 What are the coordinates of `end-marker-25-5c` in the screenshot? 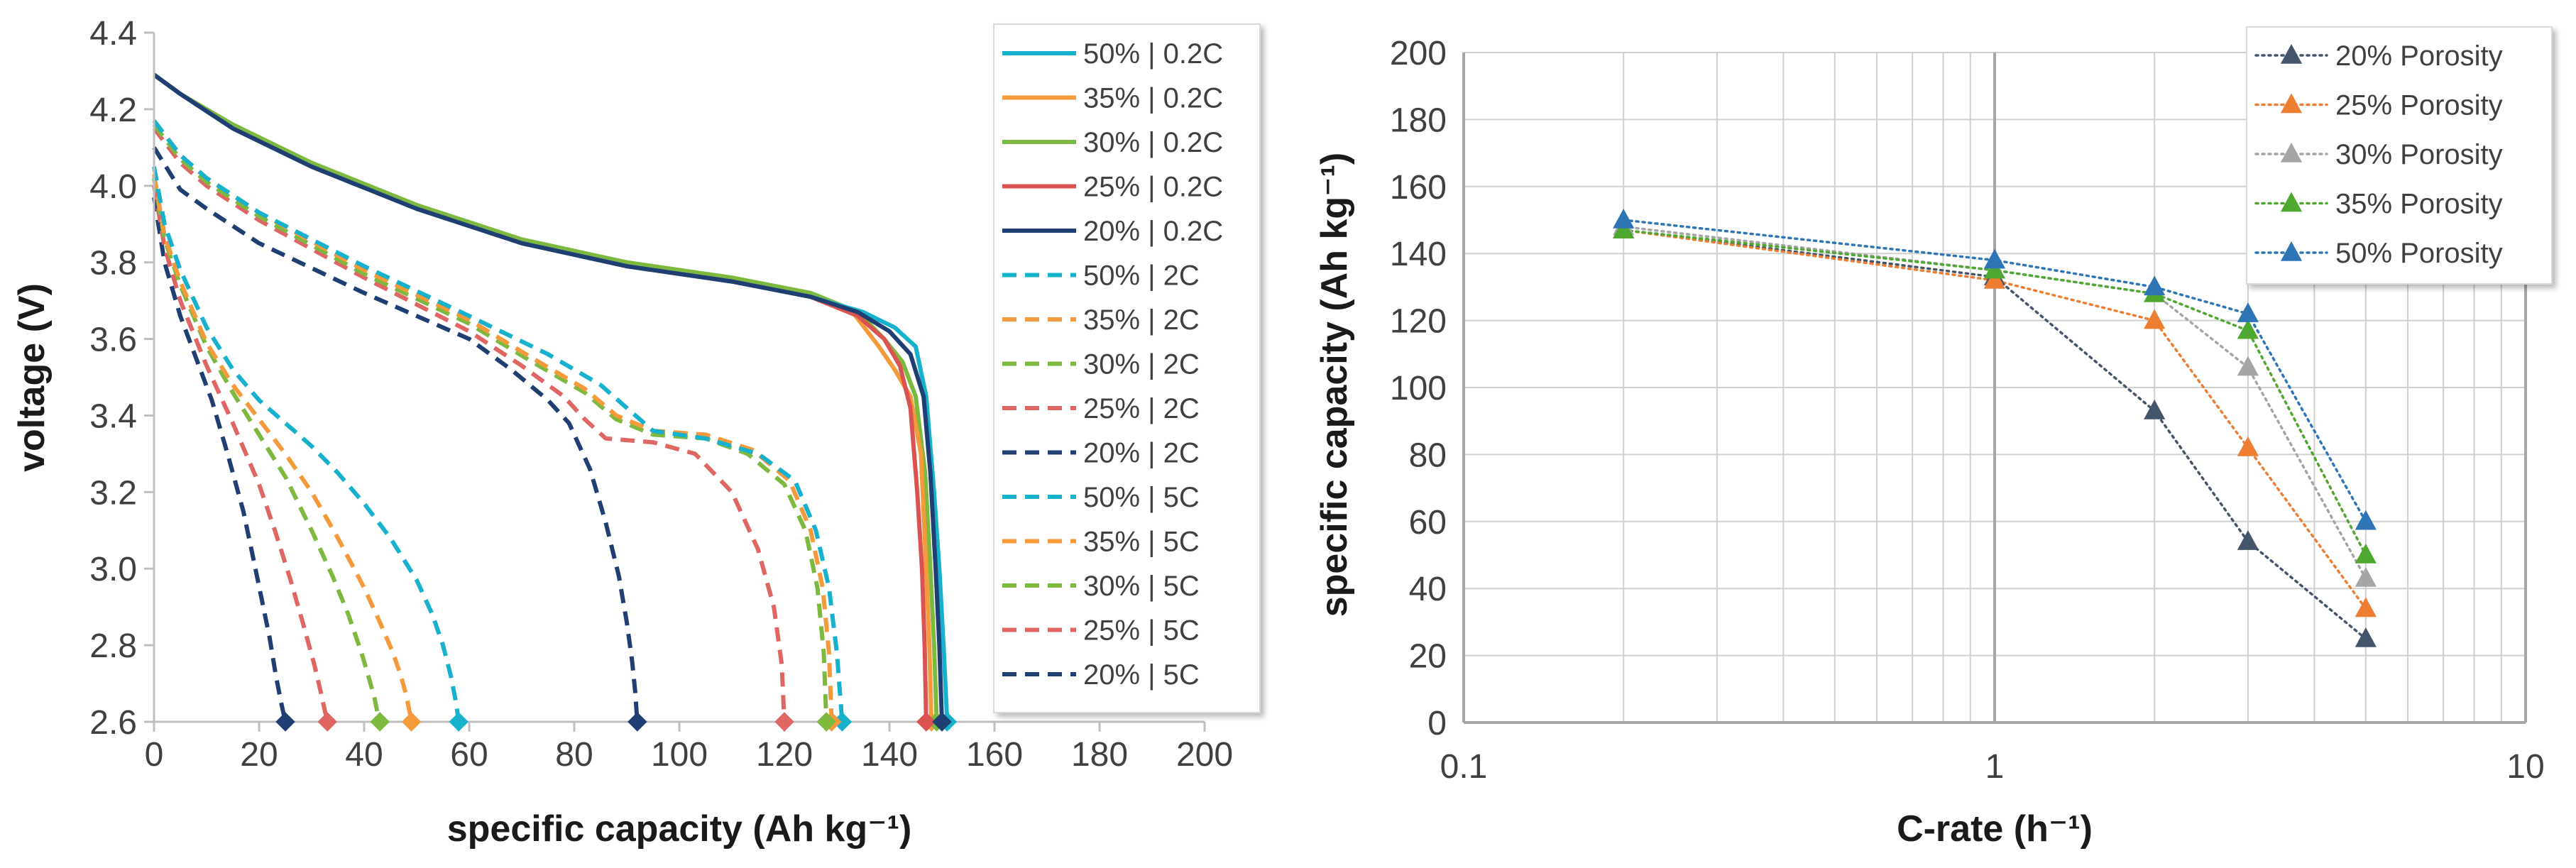 It's located at (327, 722).